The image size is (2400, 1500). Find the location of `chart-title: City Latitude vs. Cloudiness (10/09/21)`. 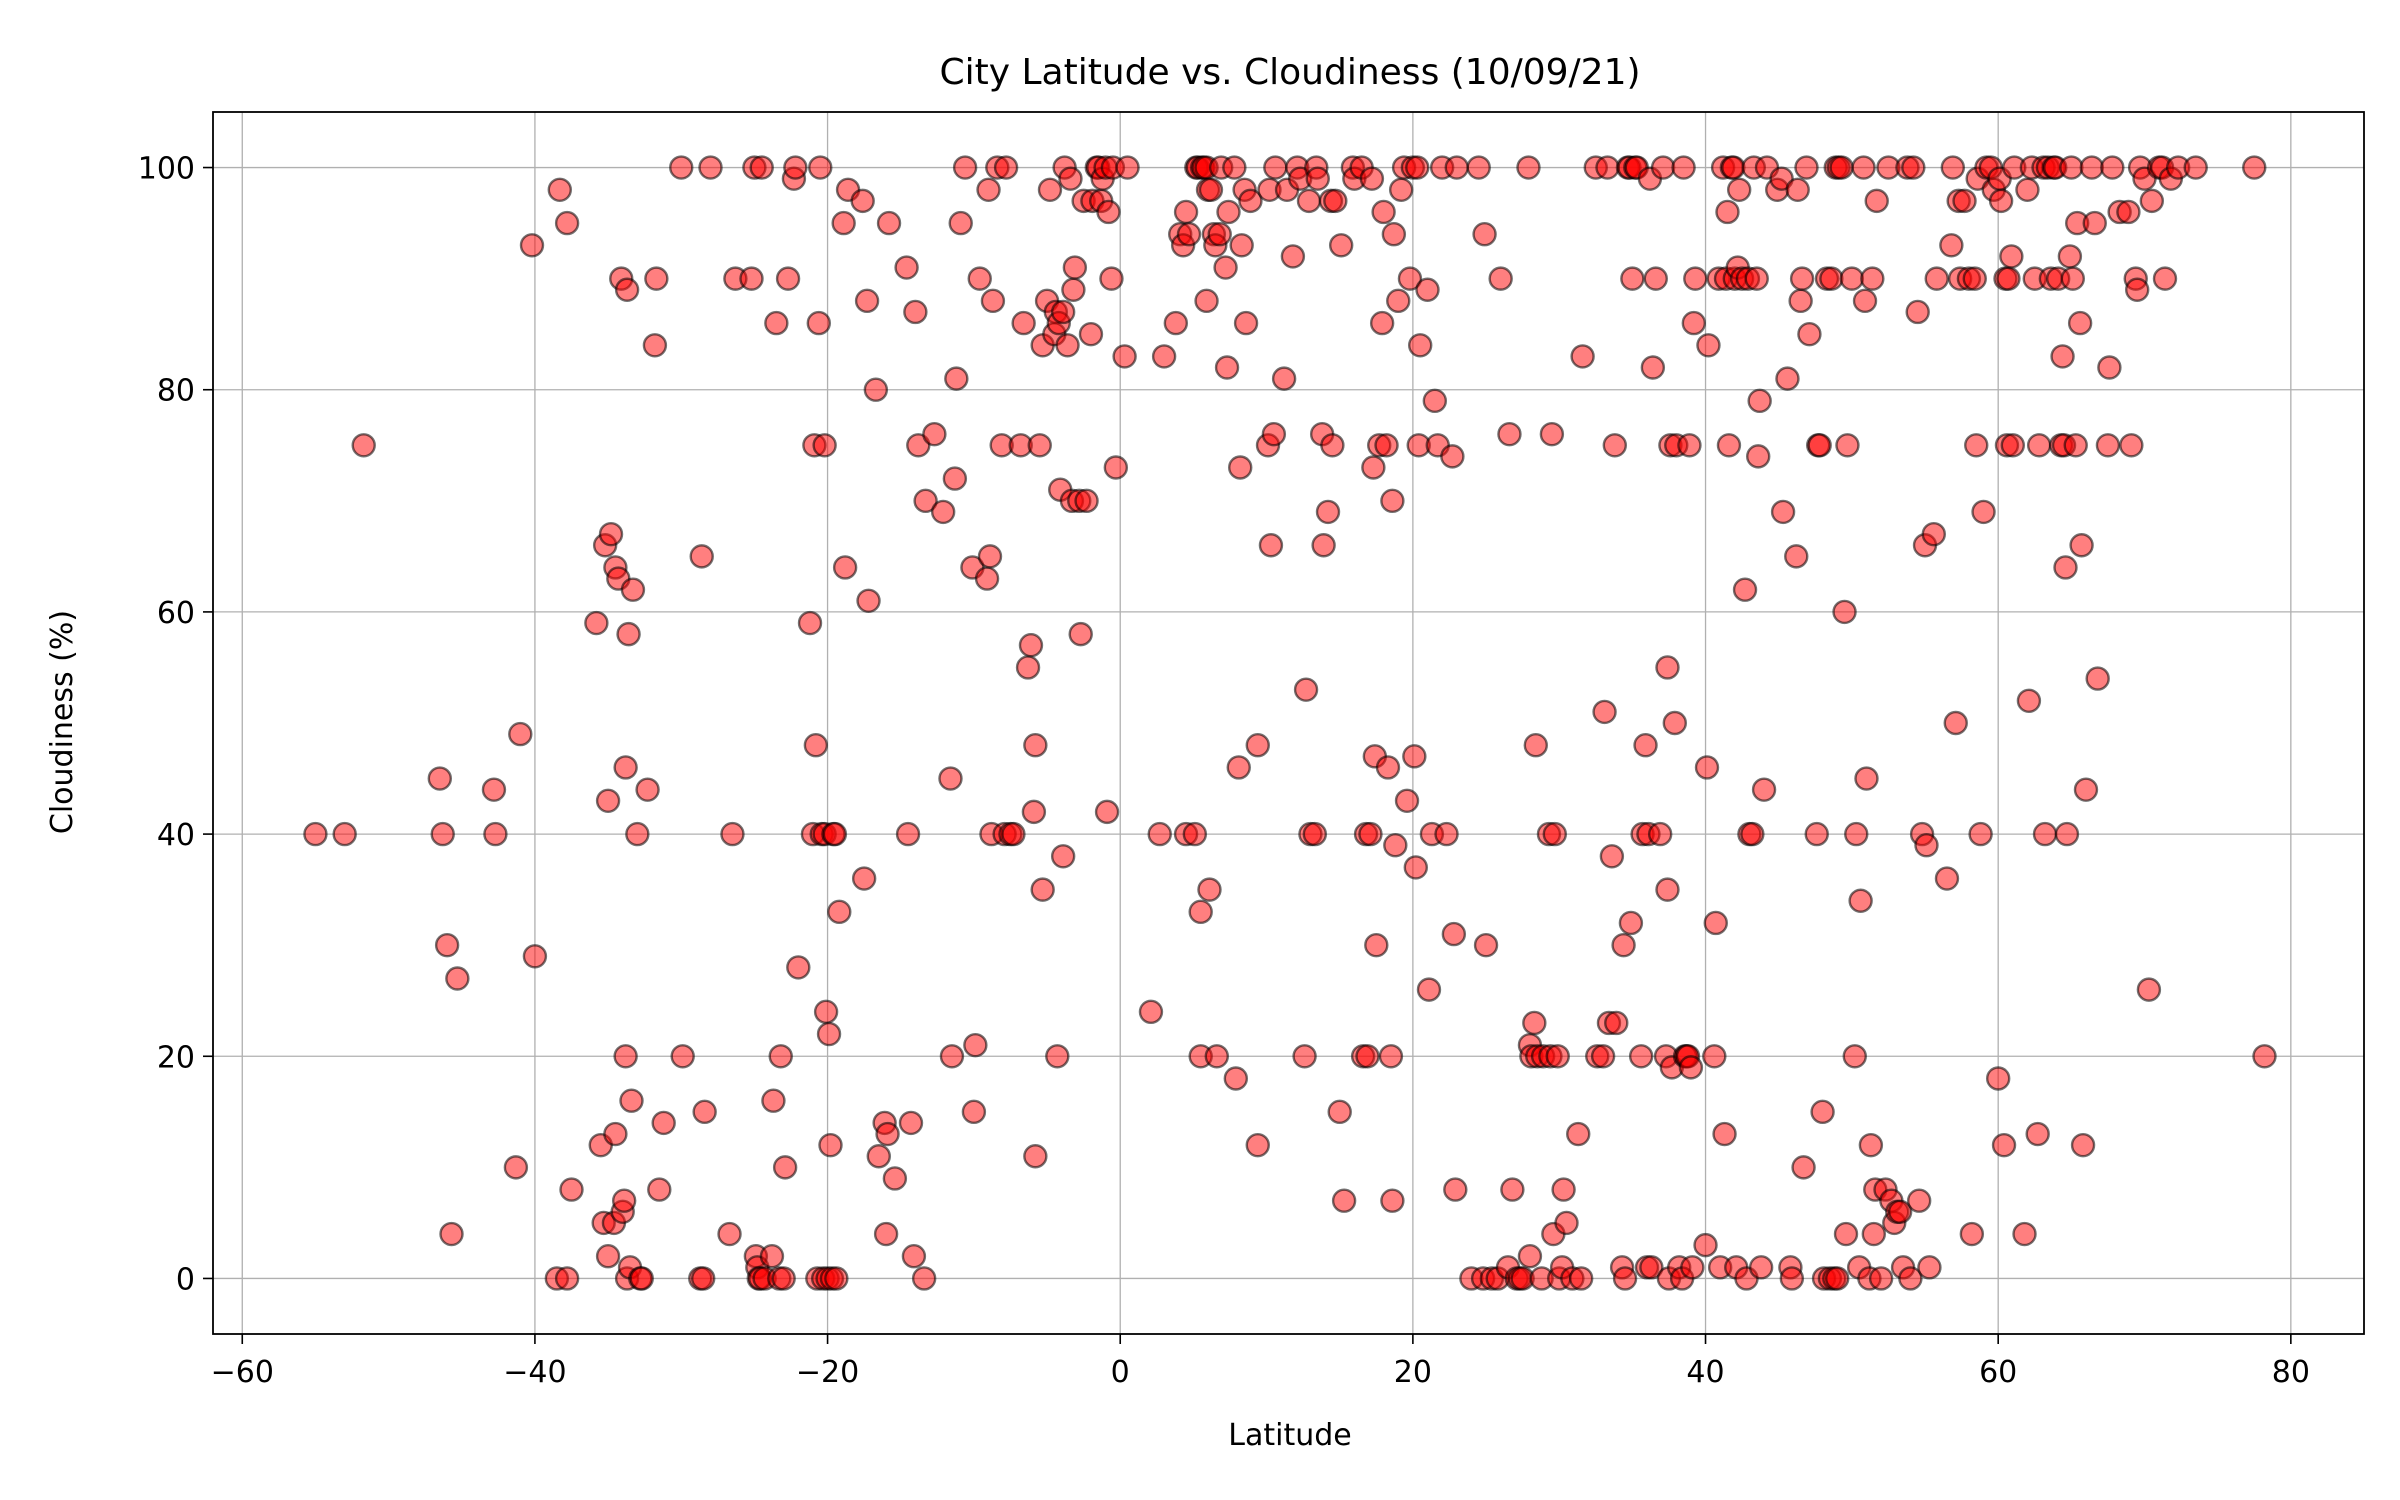

chart-title: City Latitude vs. Cloudiness (10/09/21) is located at coordinates (1289, 72).